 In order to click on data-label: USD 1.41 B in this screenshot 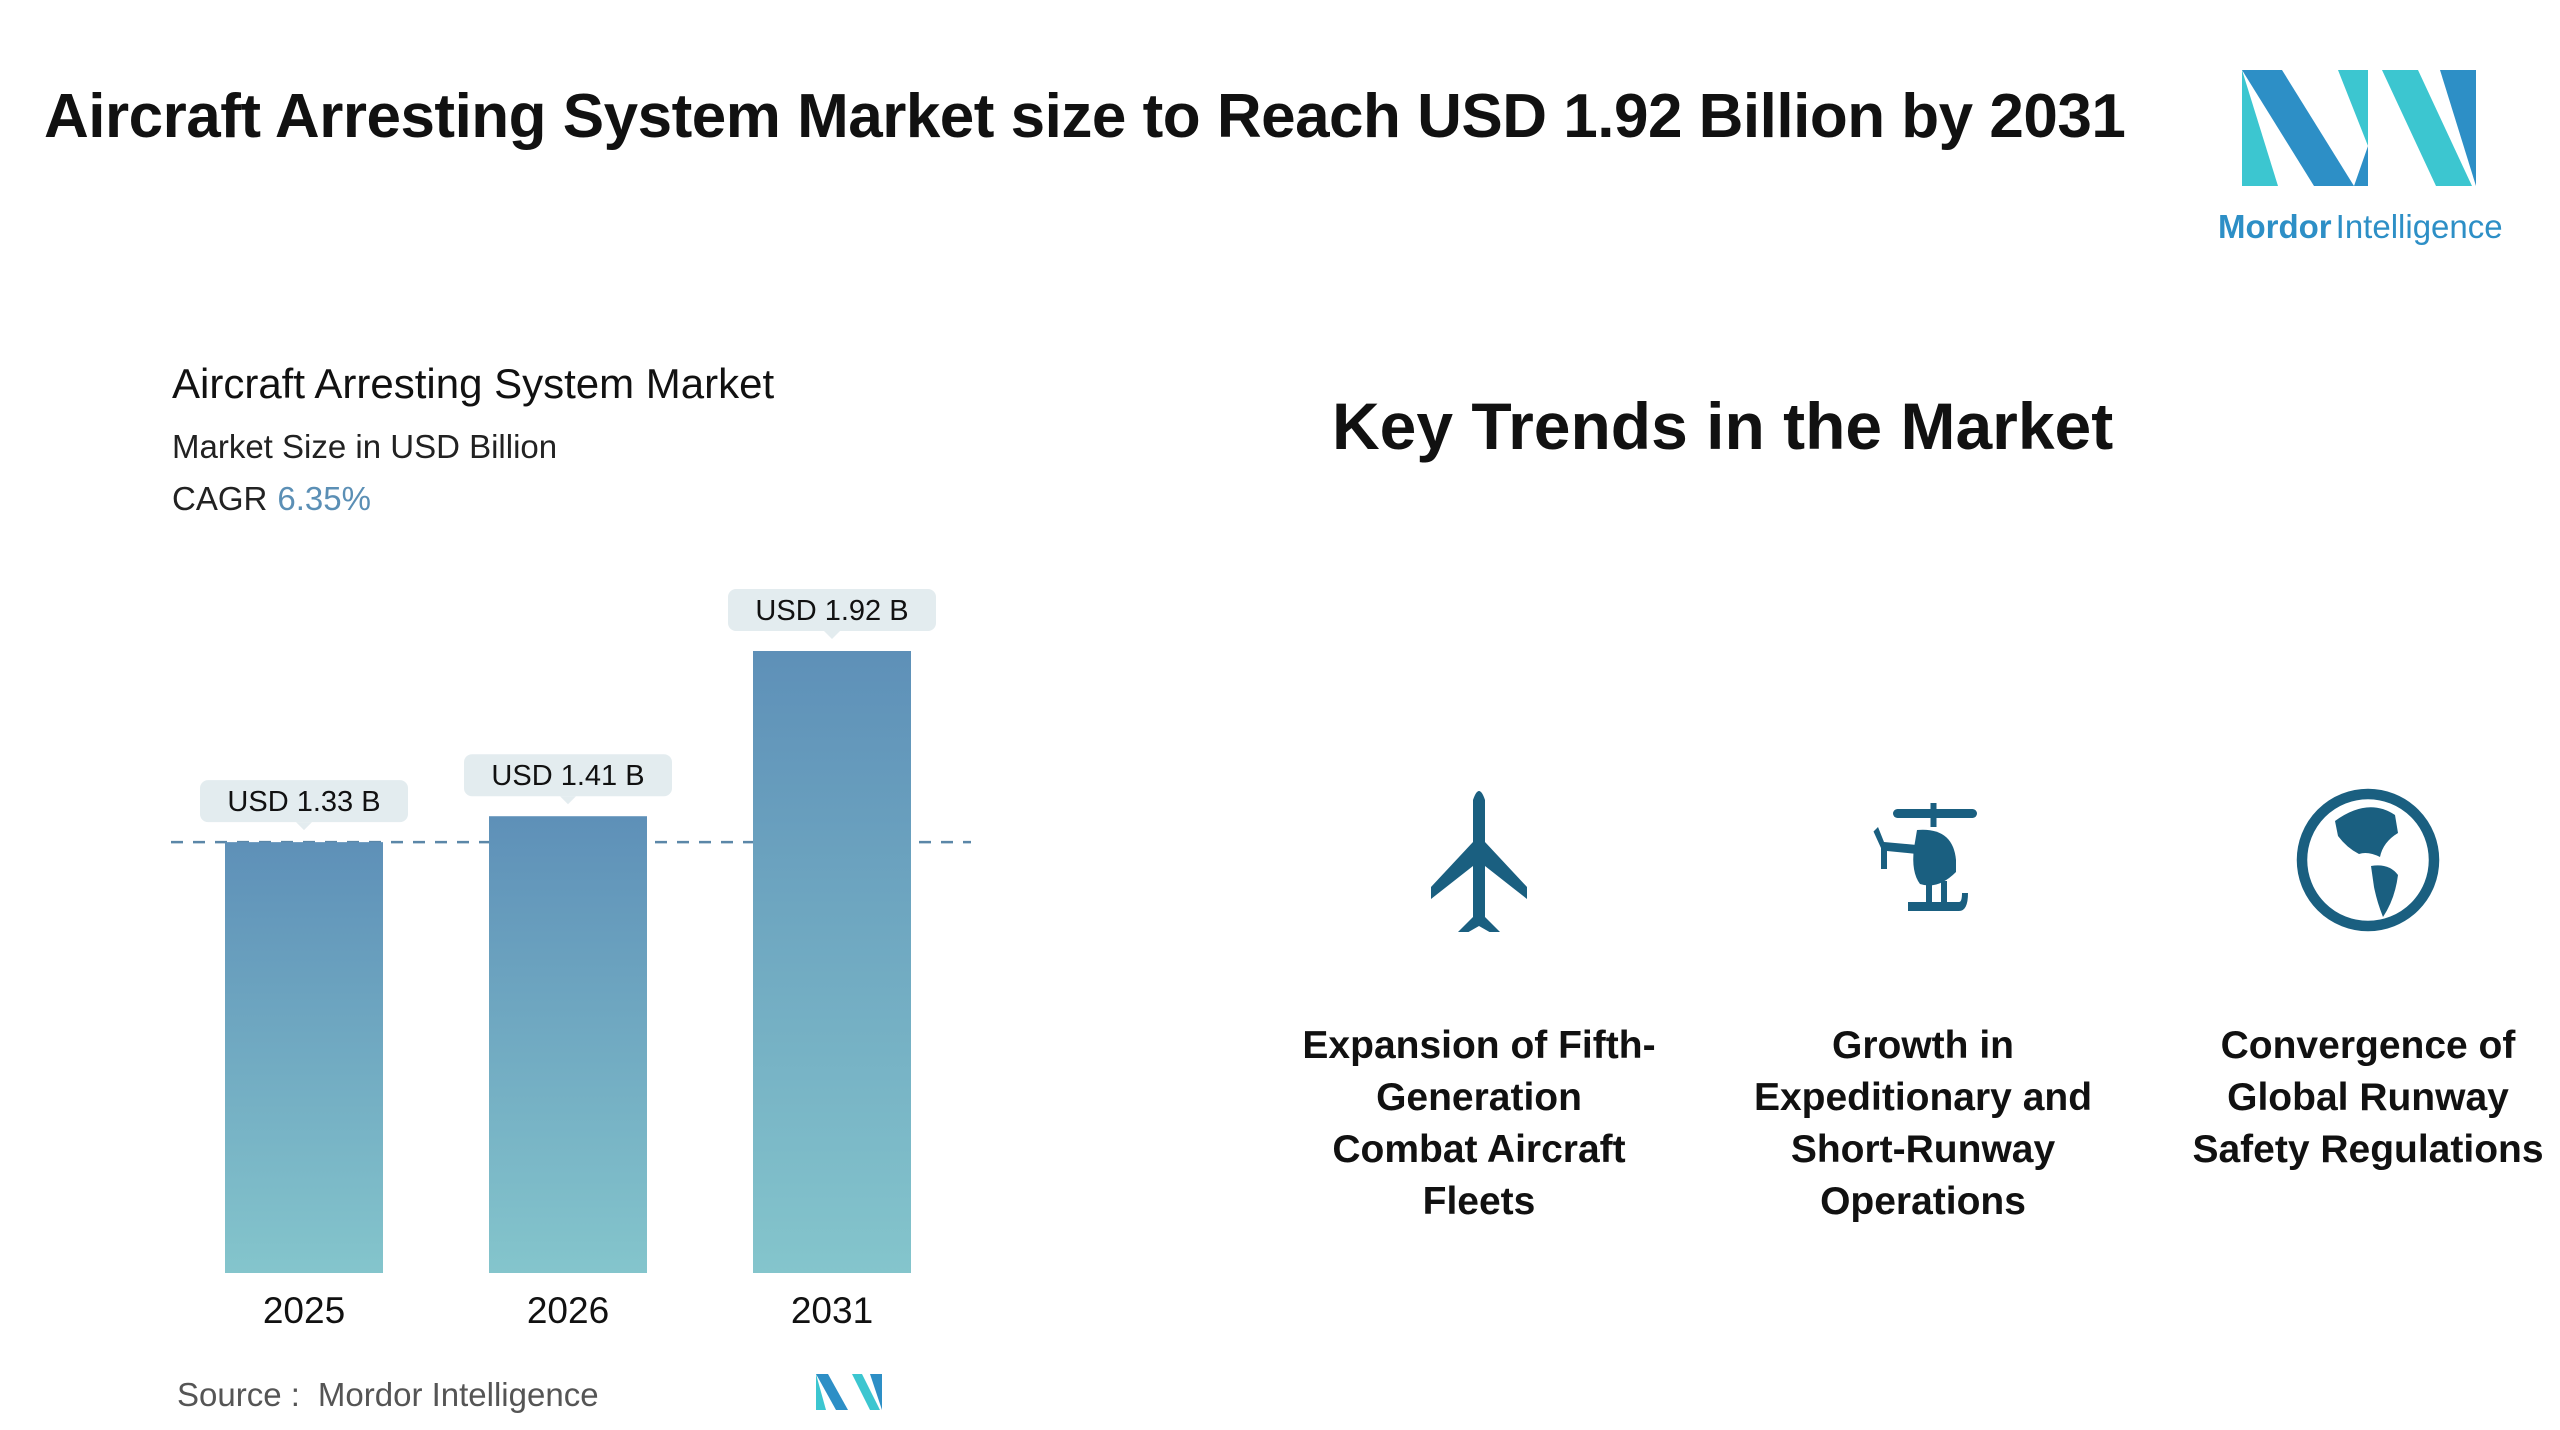, I will do `click(567, 776)`.